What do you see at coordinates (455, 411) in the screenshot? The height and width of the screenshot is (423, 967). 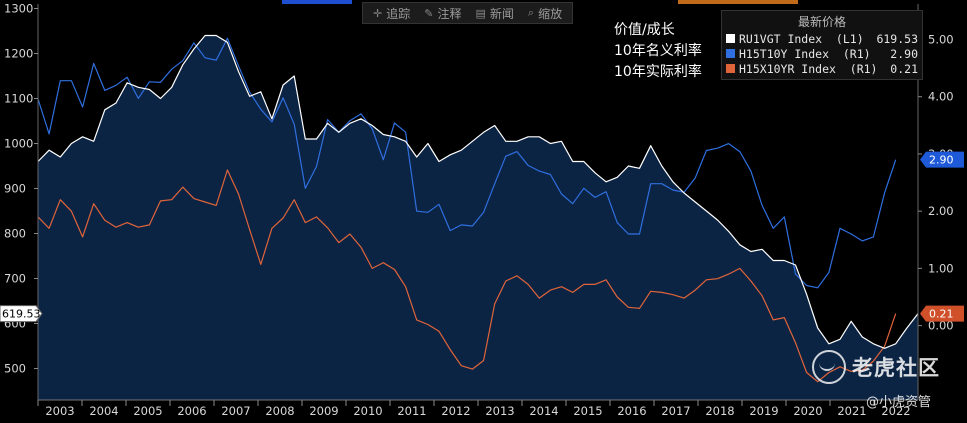 I see `year-label: 2012` at bounding box center [455, 411].